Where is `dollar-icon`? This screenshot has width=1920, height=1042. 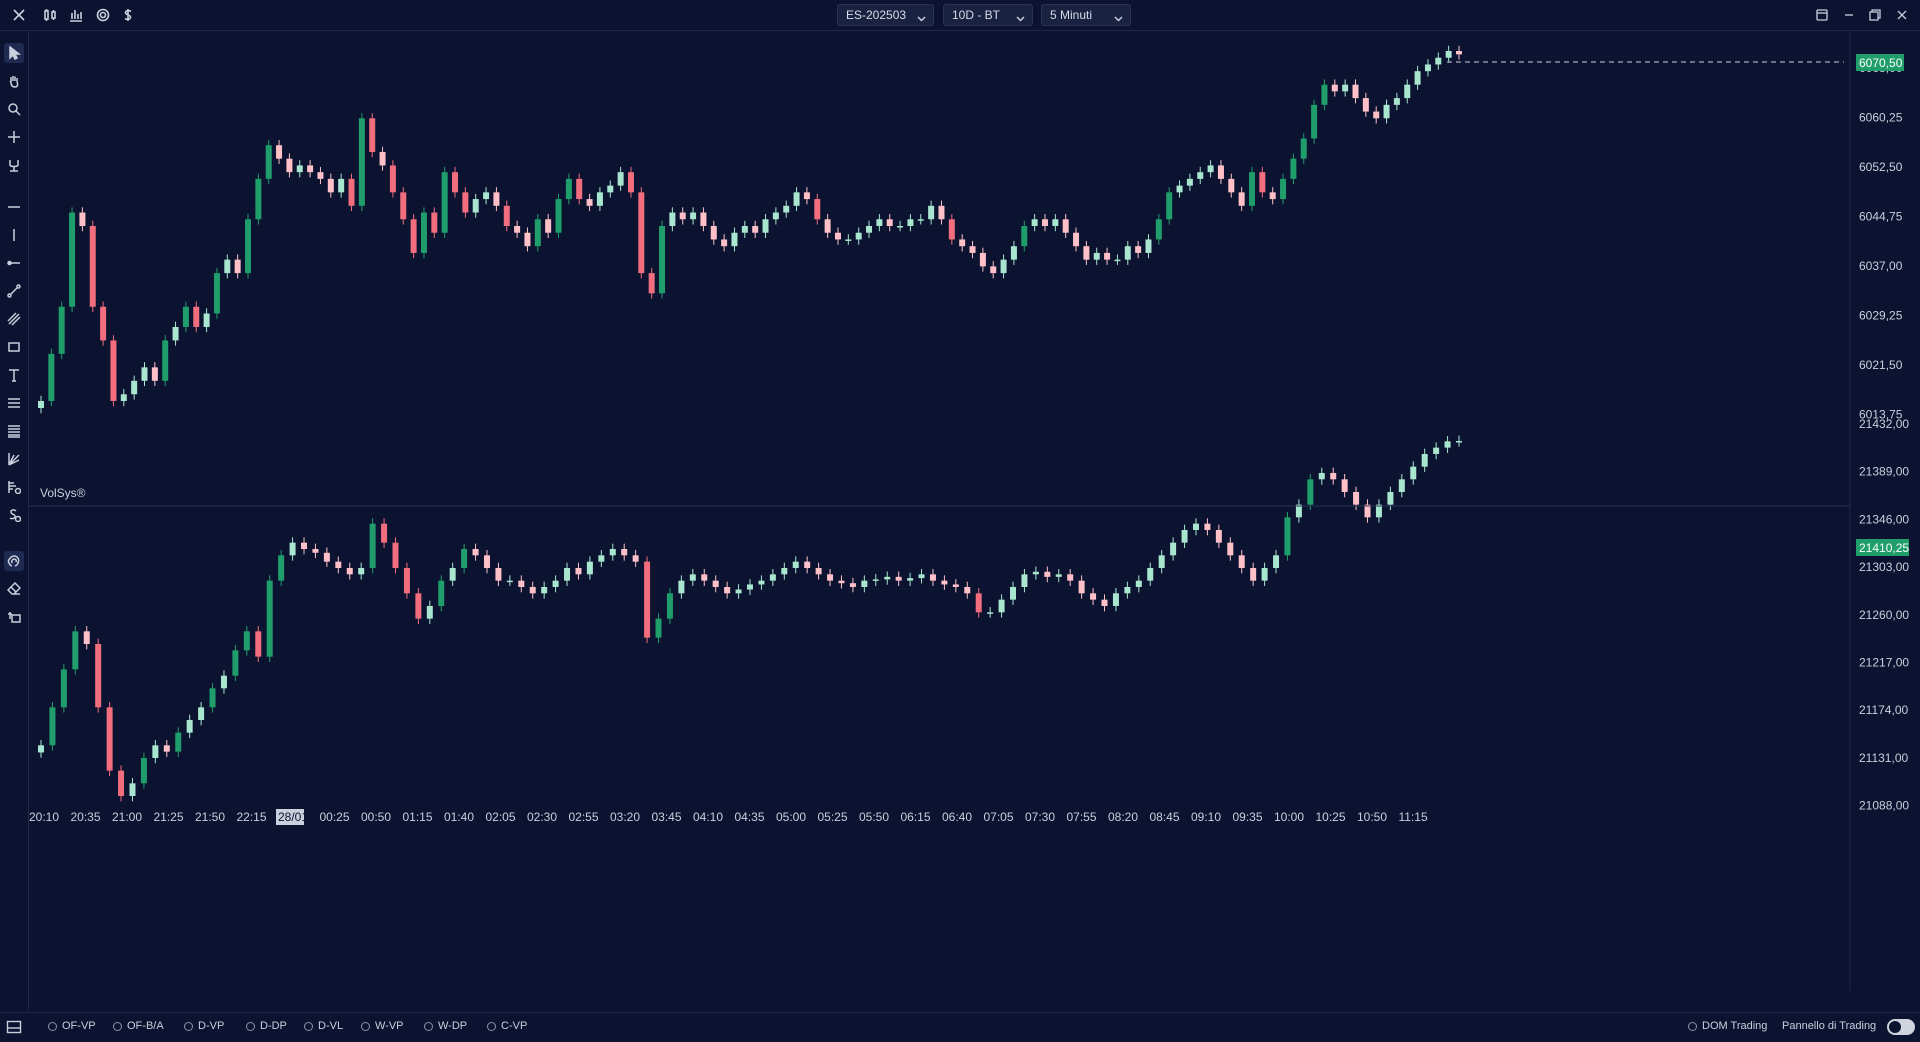 dollar-icon is located at coordinates (128, 15).